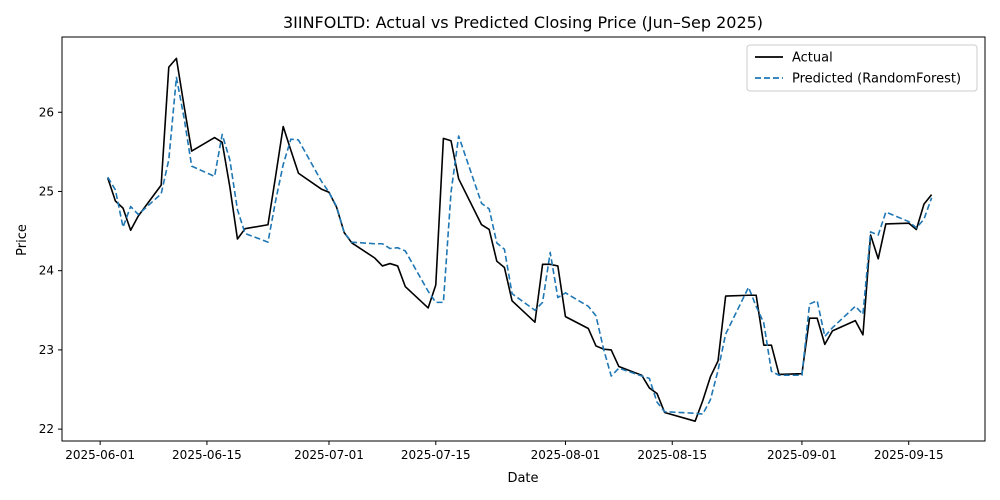  Describe the element at coordinates (672, 455) in the screenshot. I see `x-tick-label: 2025-08-15` at that location.